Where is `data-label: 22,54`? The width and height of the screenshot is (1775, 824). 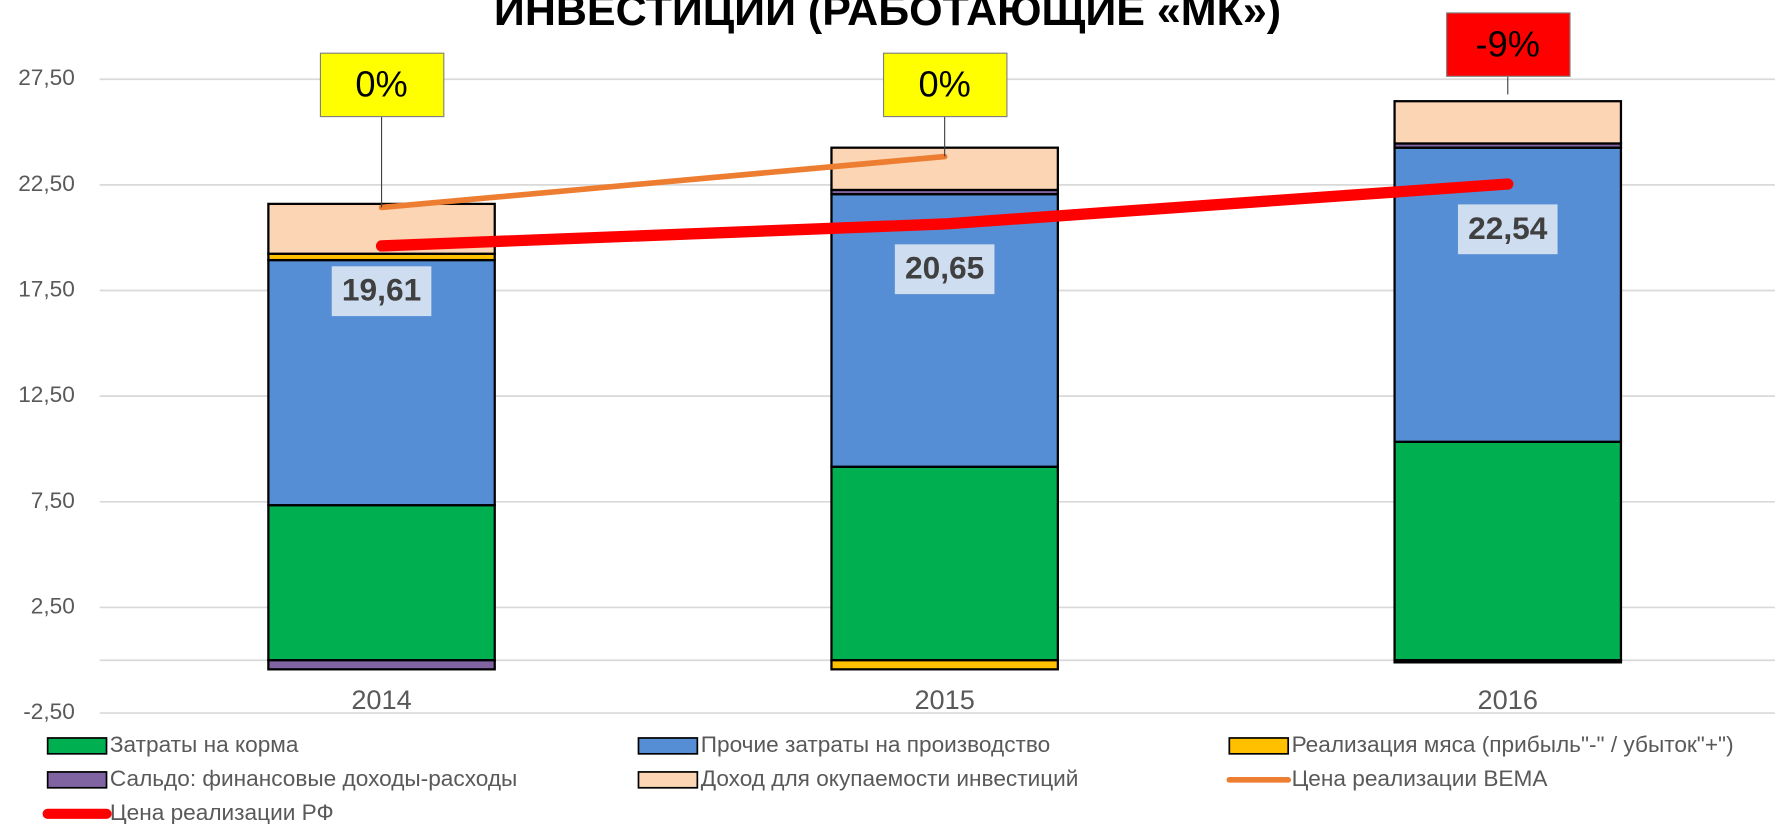 data-label: 22,54 is located at coordinates (1508, 228).